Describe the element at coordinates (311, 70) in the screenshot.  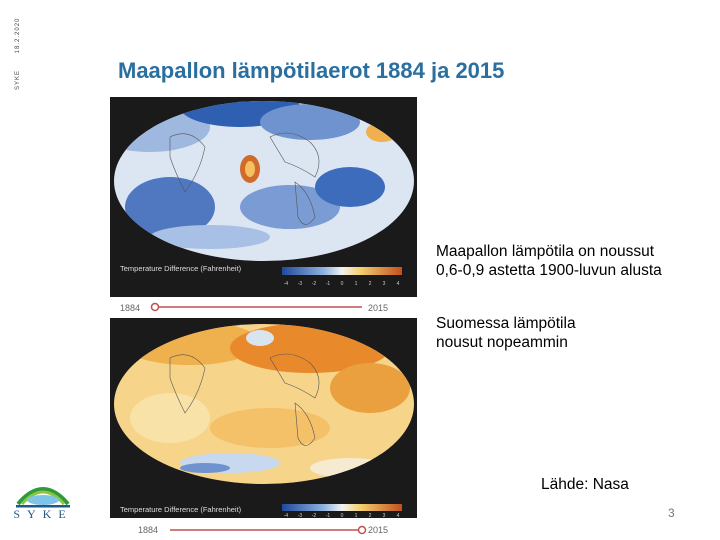
I see `slide-title: Maapallon lämpötilaerot 1884 ja 2015` at that location.